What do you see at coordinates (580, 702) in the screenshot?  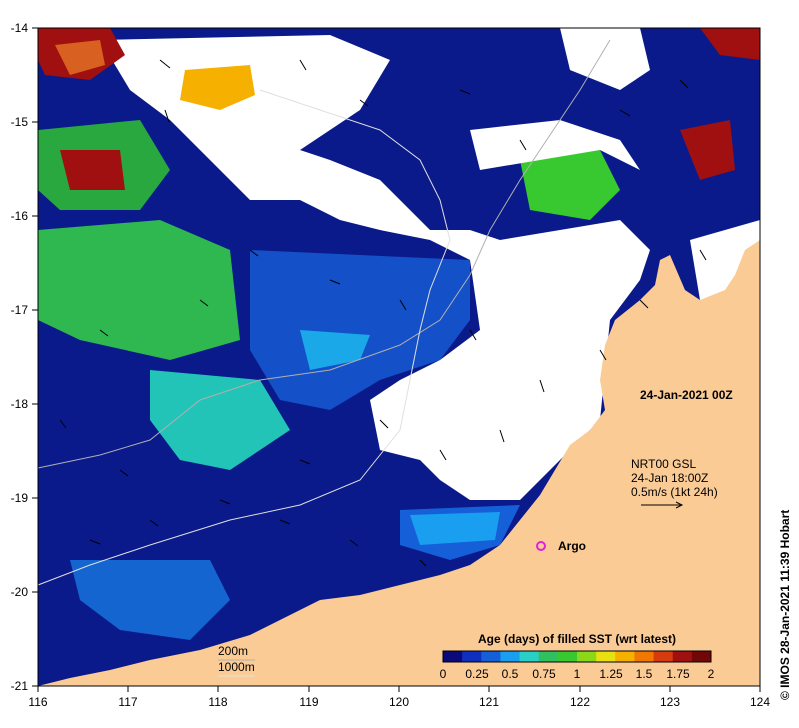 I see `lon-tick-label: 122` at bounding box center [580, 702].